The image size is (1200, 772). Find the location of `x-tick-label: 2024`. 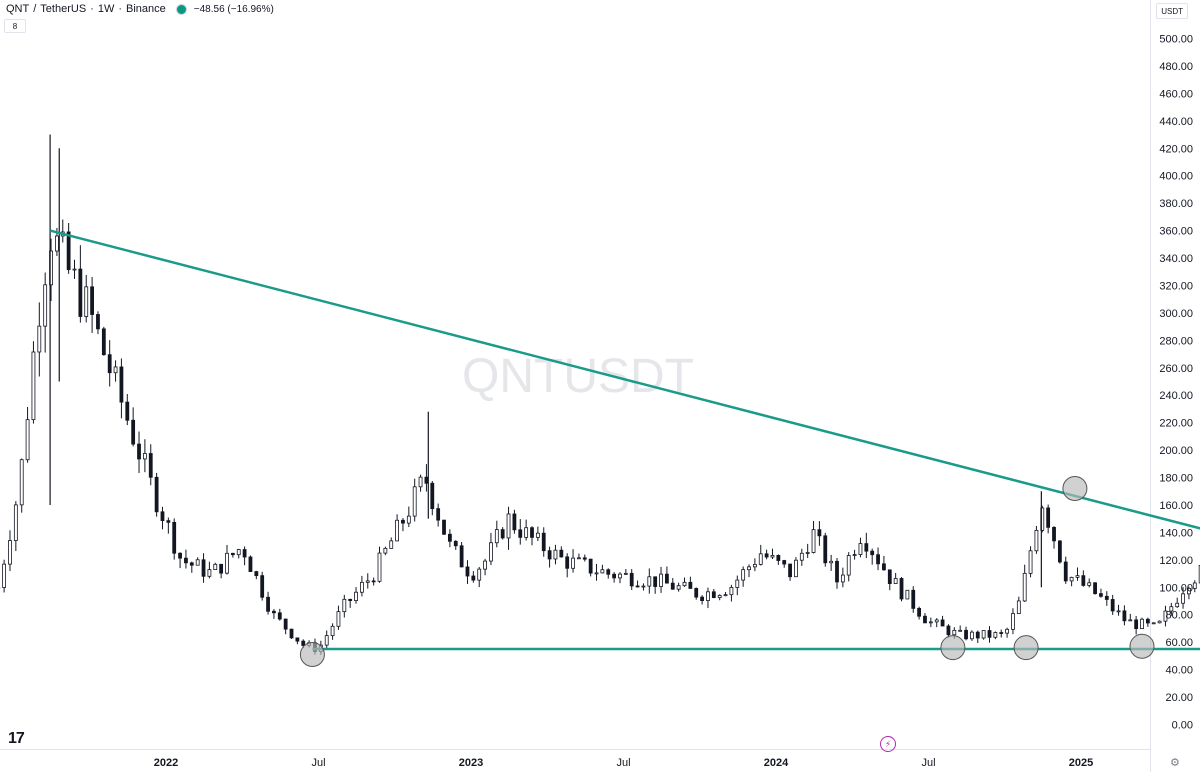

x-tick-label: 2024 is located at coordinates (776, 763).